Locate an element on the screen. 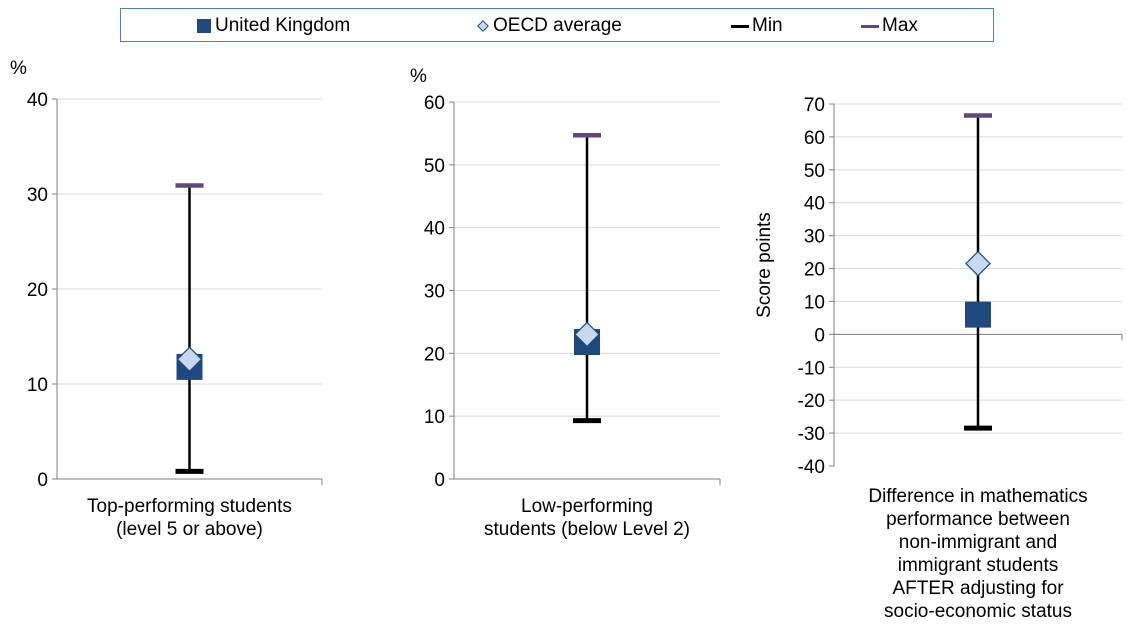  chart1-y-tick-label: 40 is located at coordinates (37, 100).